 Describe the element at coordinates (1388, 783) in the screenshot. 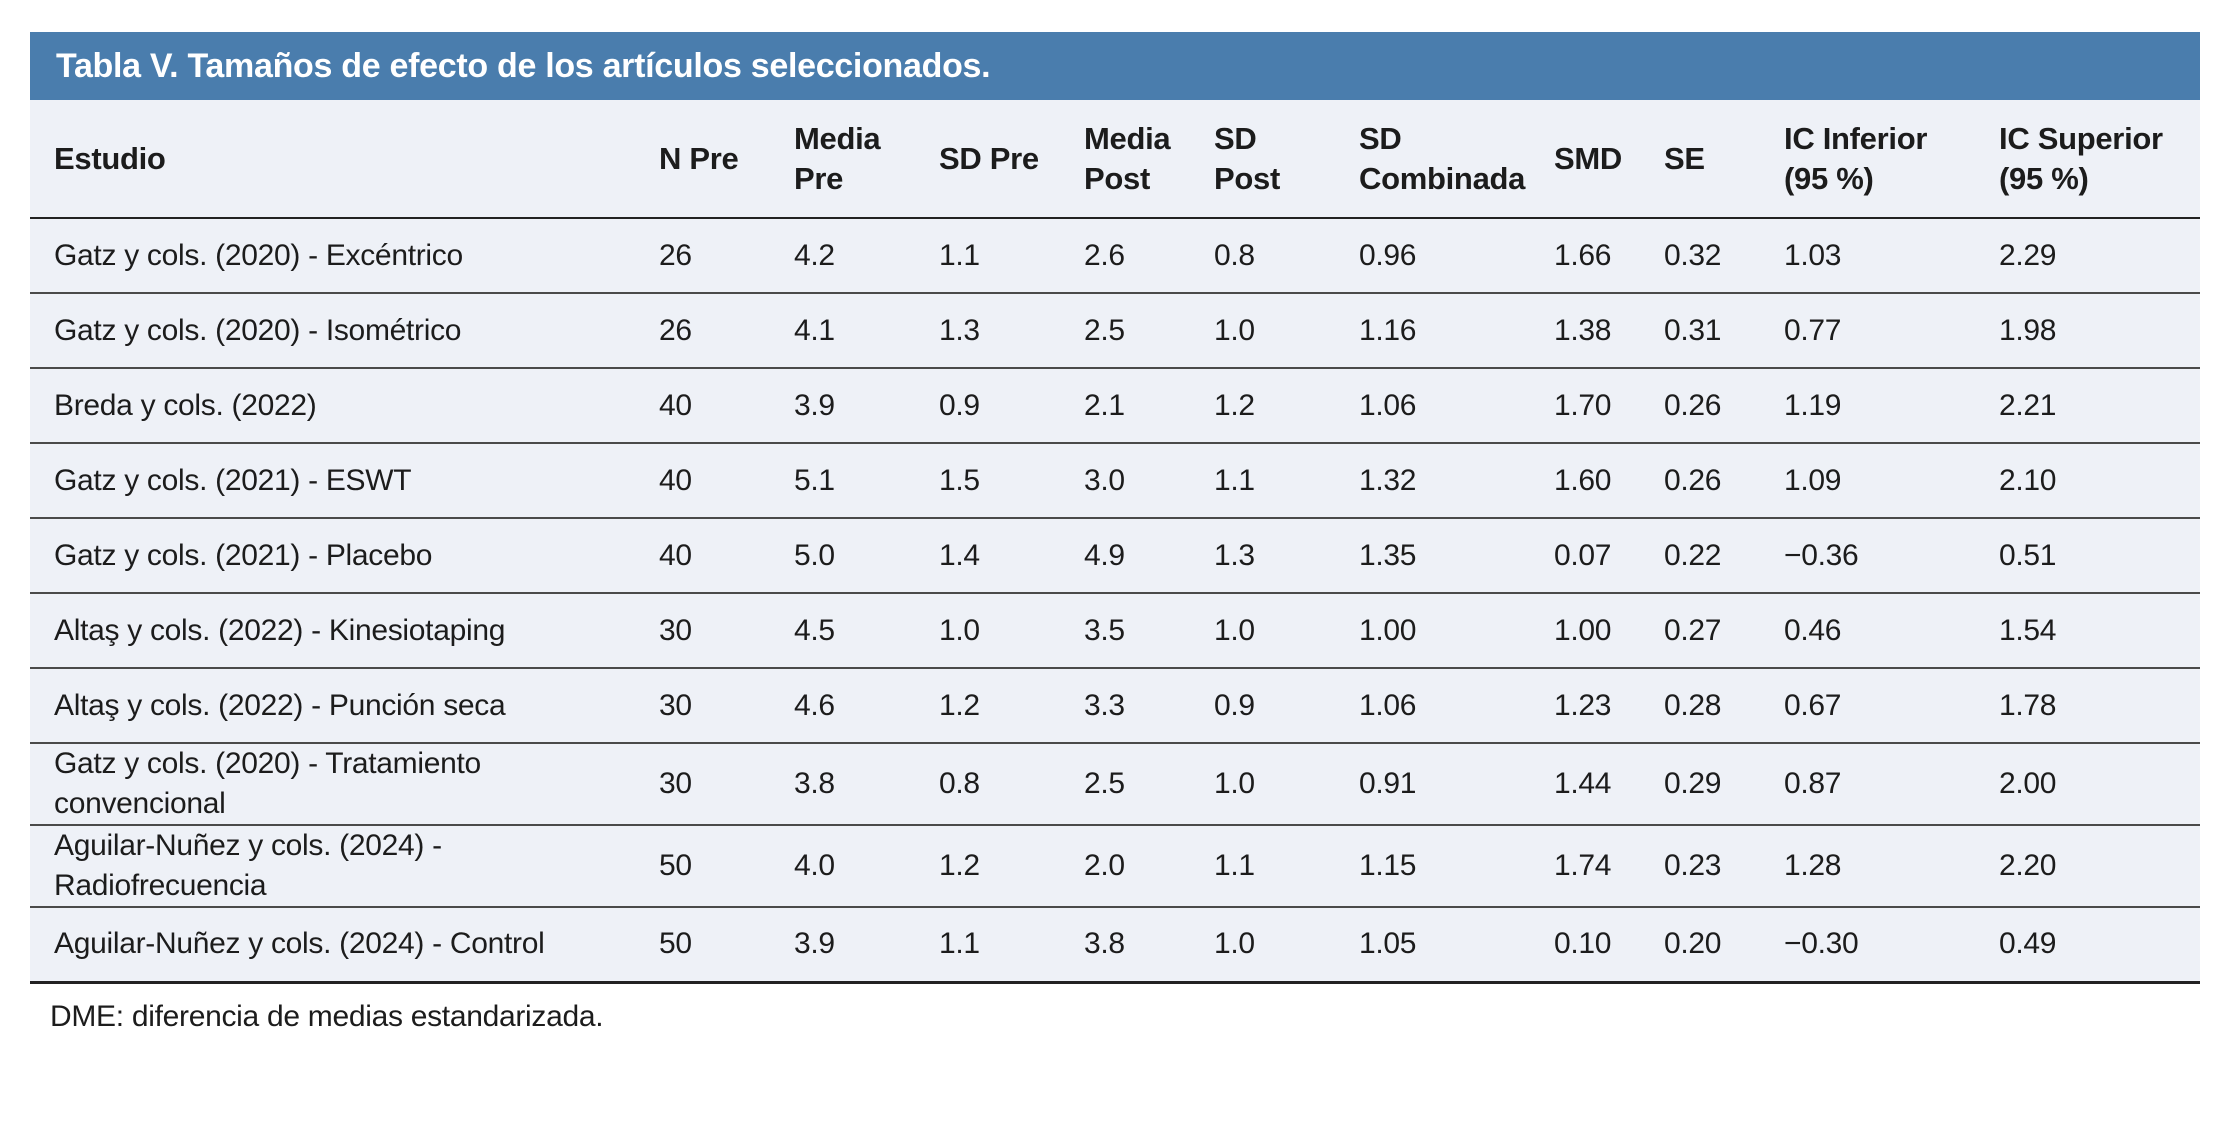

I see `value-cell: 0.91` at that location.